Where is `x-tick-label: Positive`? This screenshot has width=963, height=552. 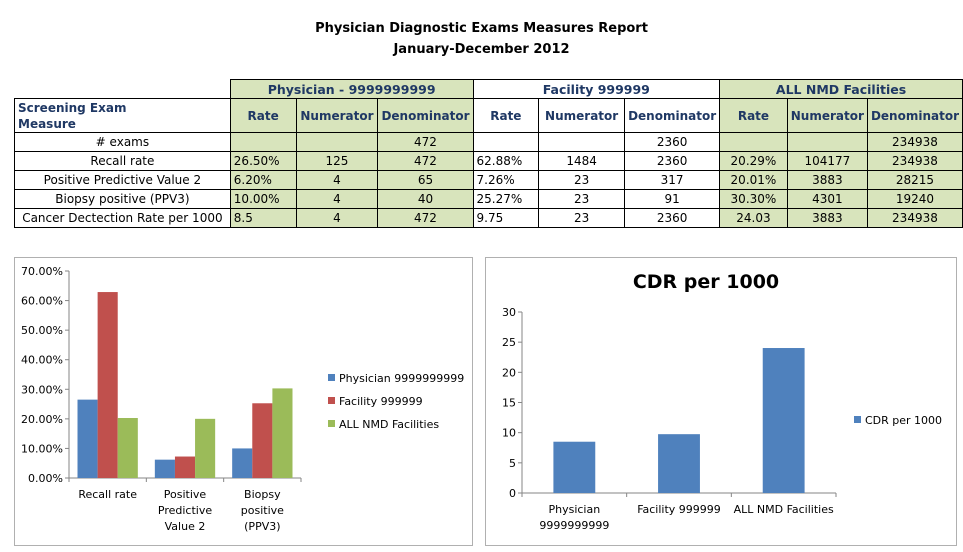 x-tick-label: Positive is located at coordinates (185, 494).